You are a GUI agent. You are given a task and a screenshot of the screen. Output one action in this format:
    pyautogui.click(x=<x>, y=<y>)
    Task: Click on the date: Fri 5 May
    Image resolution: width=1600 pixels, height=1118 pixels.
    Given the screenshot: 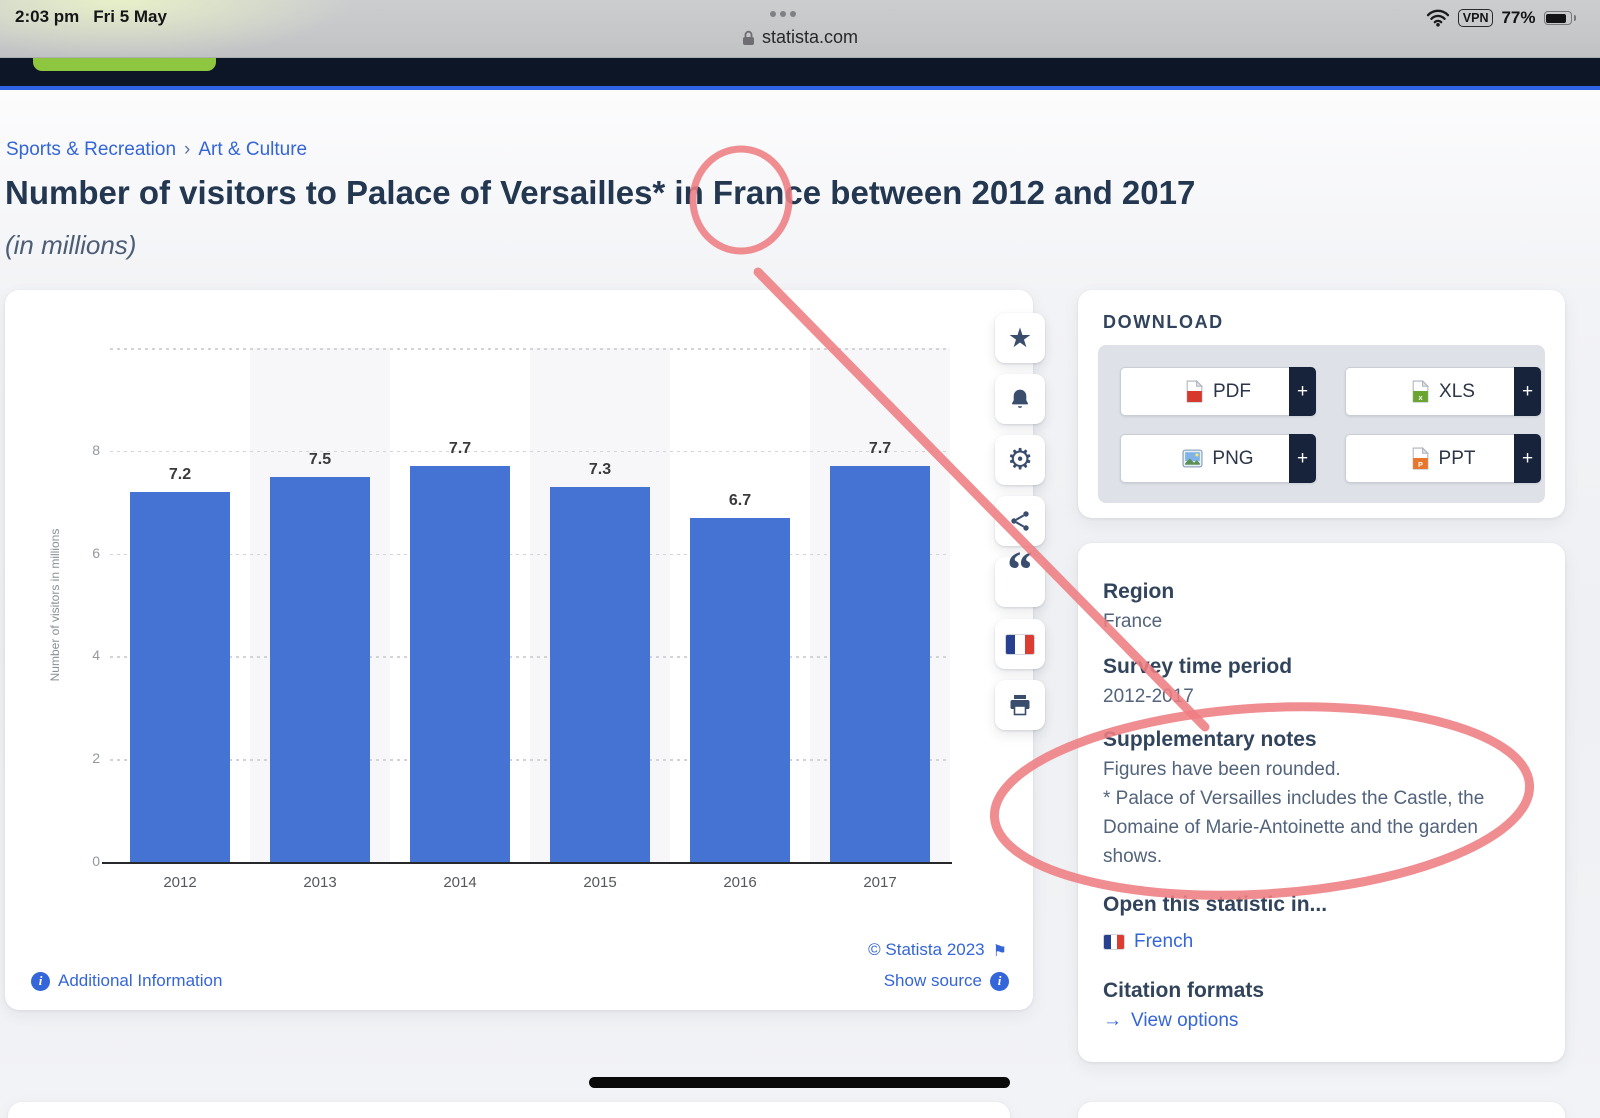 What is the action you would take?
    pyautogui.click(x=130, y=16)
    